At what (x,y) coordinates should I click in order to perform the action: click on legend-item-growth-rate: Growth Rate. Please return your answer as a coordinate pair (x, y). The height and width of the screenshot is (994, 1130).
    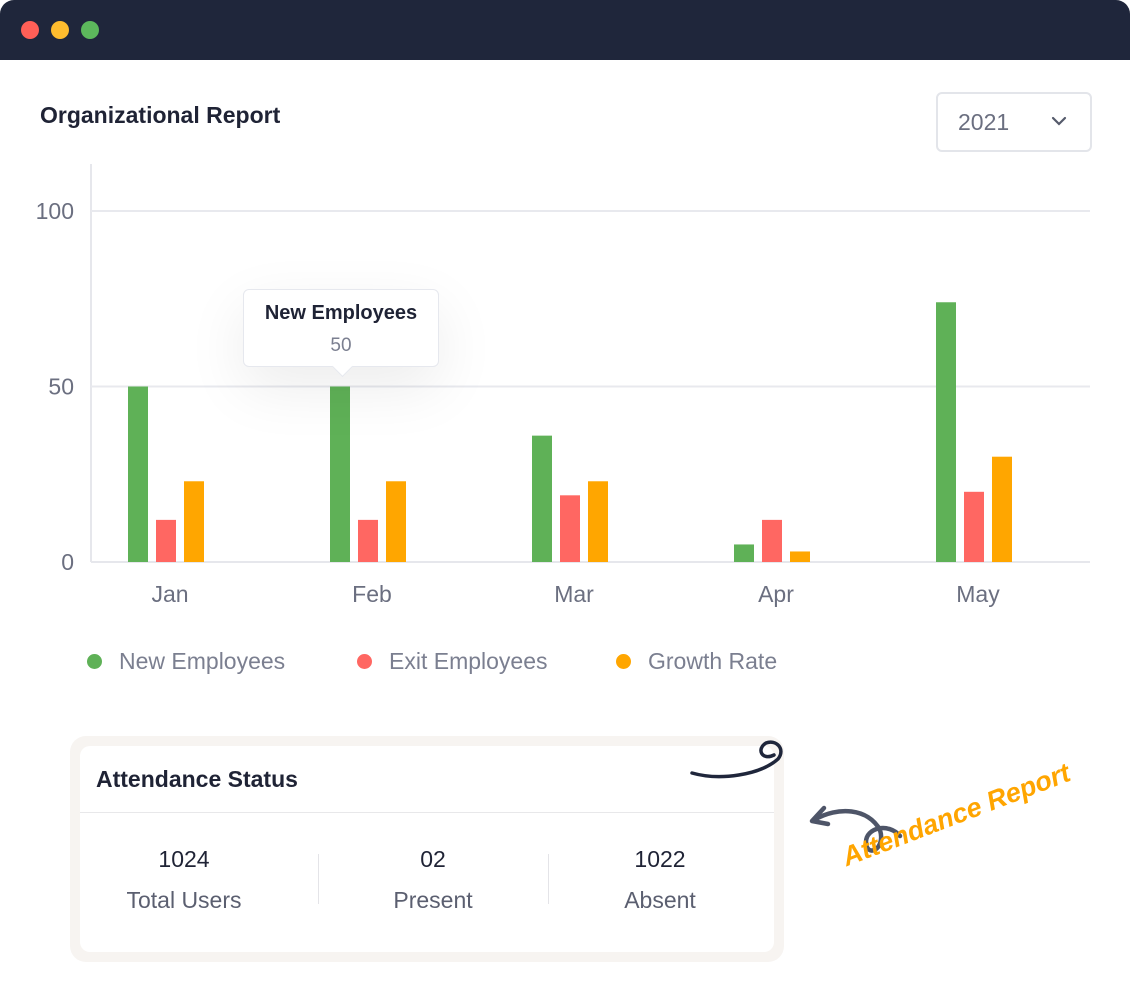
    Looking at the image, I should click on (696, 661).